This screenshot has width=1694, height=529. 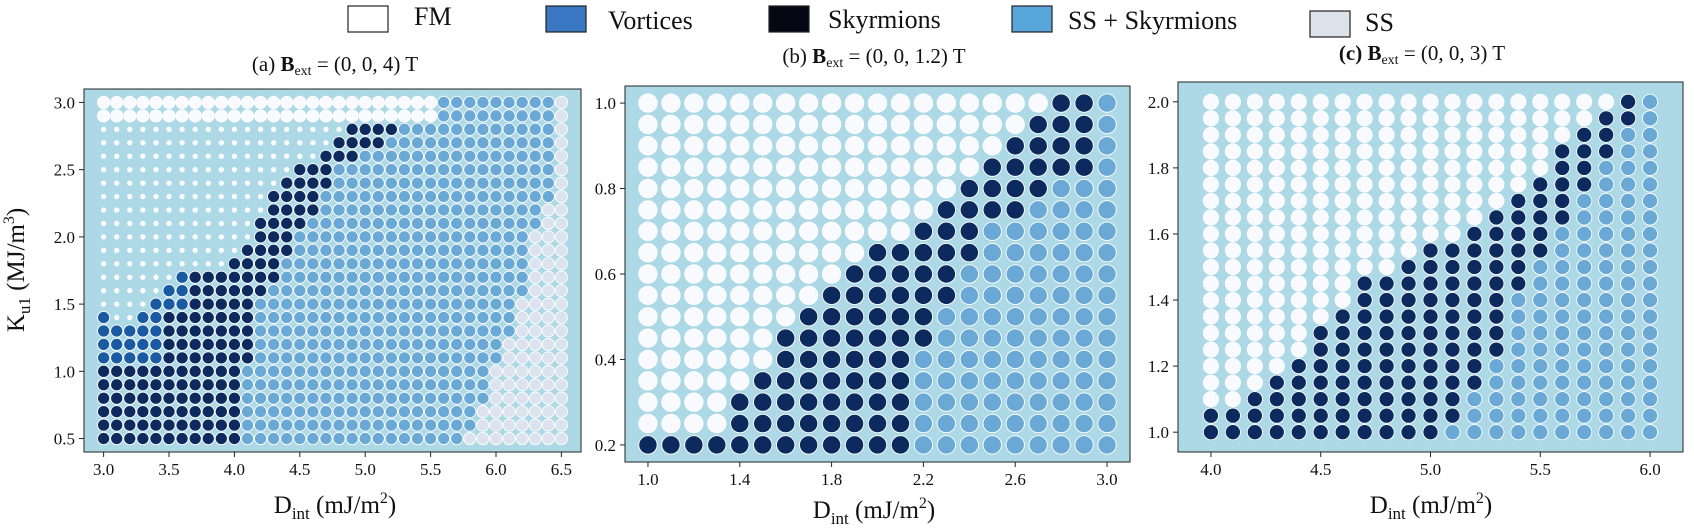 I want to click on ytick-label: 0.5, so click(x=64, y=439).